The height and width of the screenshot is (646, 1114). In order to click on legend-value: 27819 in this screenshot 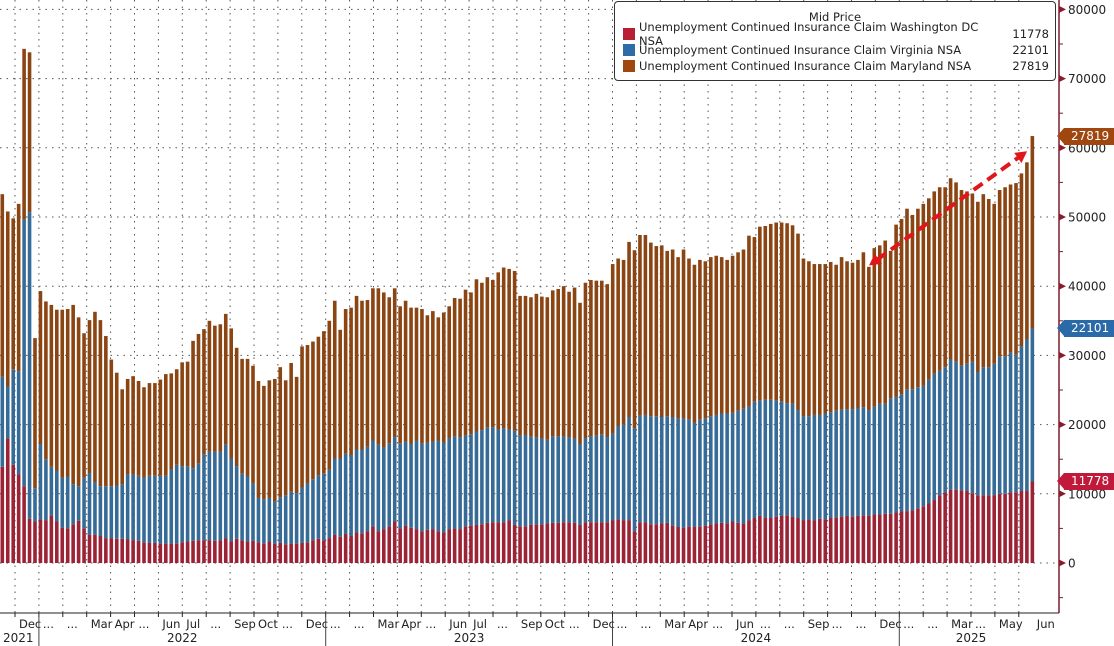, I will do `click(1030, 66)`.